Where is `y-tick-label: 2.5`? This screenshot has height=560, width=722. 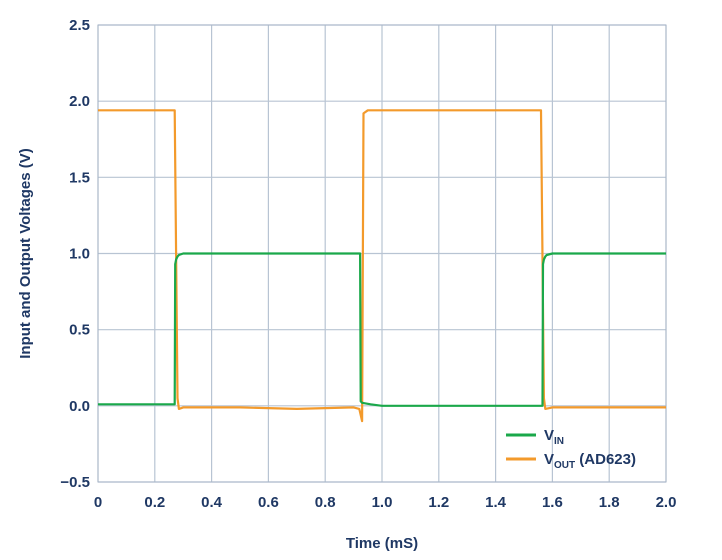
y-tick-label: 2.5 is located at coordinates (79, 25).